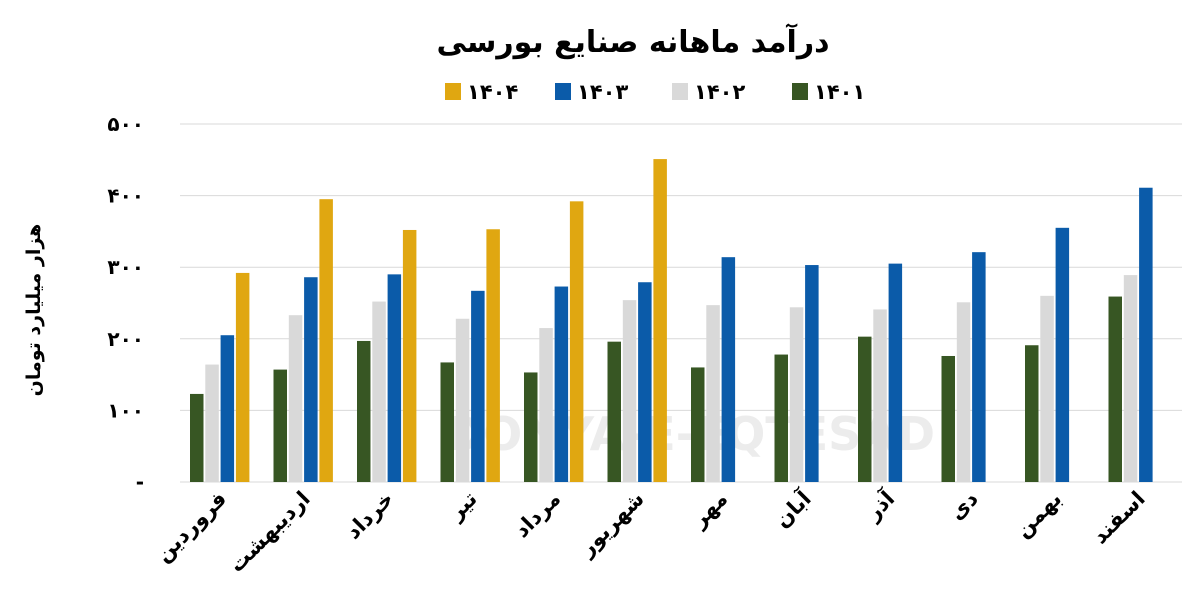  I want to click on y-tick-label: ۱۰۰, so click(125, 410).